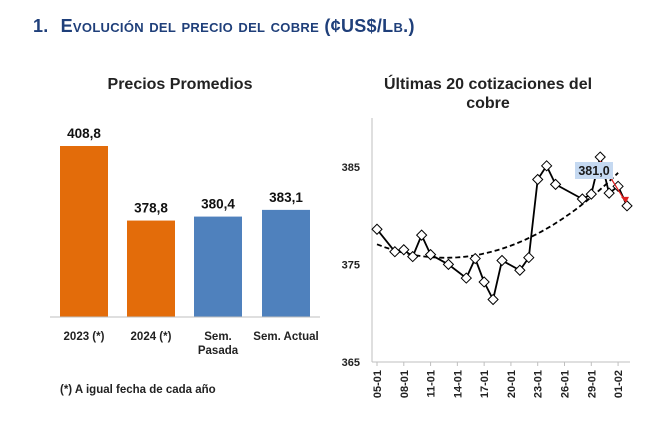 Image resolution: width=671 pixels, height=428 pixels. I want to click on trend-line, so click(497, 215).